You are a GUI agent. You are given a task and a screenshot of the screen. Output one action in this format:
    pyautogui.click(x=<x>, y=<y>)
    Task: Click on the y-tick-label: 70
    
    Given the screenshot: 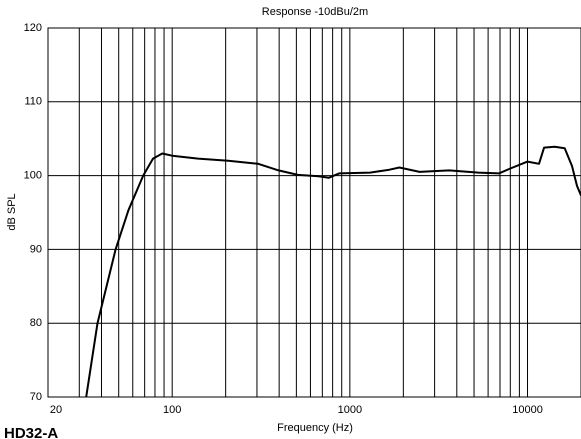 What is the action you would take?
    pyautogui.click(x=36, y=397)
    